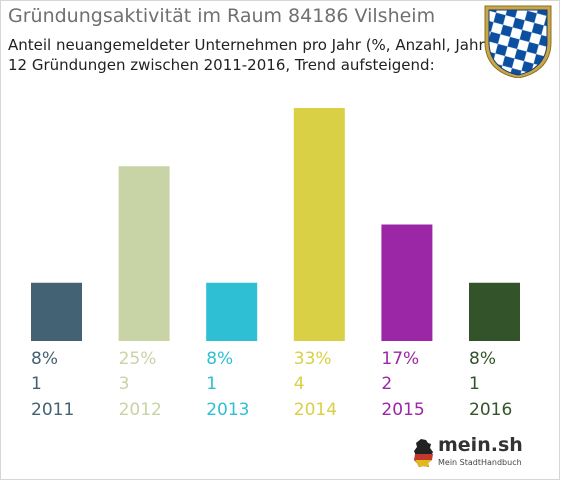 This screenshot has height=482, width=562. I want to click on year-label-2016: 2016, so click(490, 410).